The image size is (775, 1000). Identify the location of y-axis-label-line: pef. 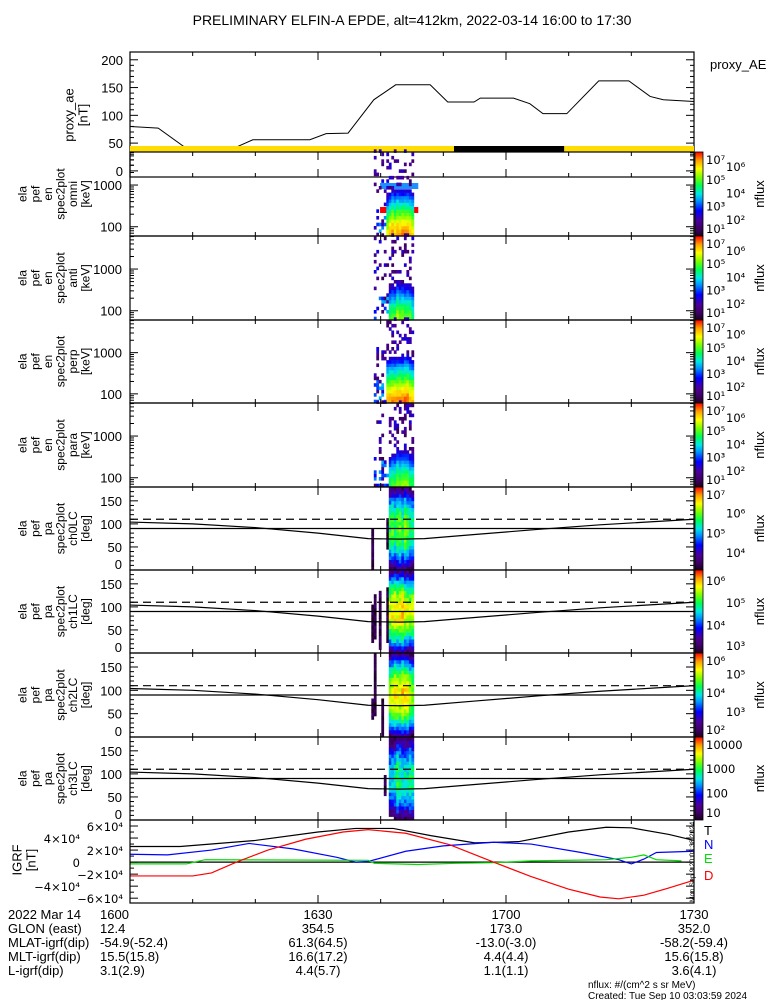
(35, 277).